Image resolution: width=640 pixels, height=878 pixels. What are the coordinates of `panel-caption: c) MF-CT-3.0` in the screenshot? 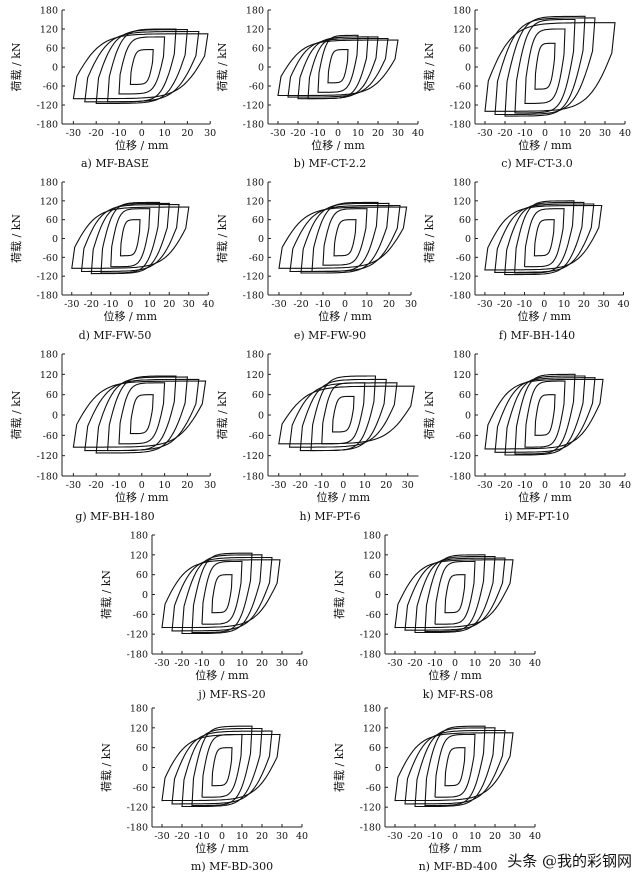 It's located at (537, 163).